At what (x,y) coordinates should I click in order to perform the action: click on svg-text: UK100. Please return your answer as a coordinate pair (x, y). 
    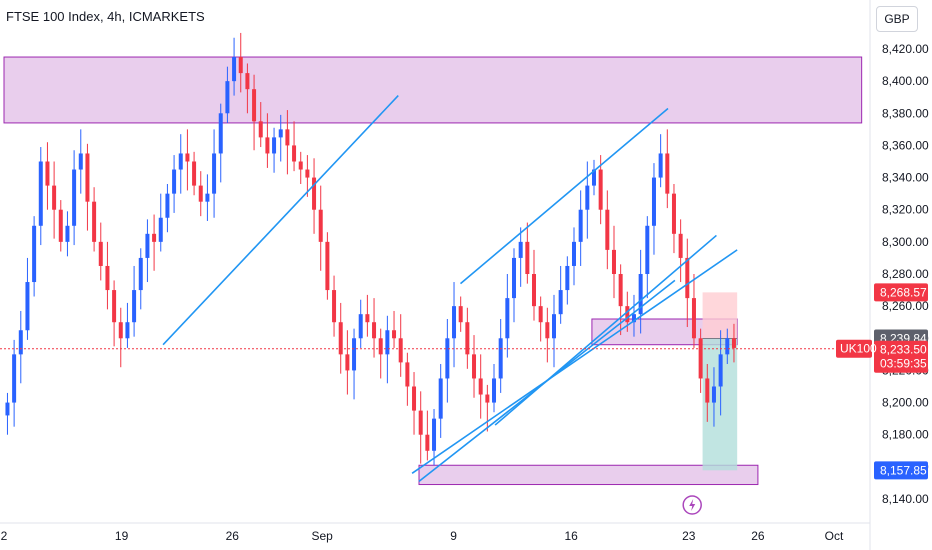
    Looking at the image, I should click on (858, 349).